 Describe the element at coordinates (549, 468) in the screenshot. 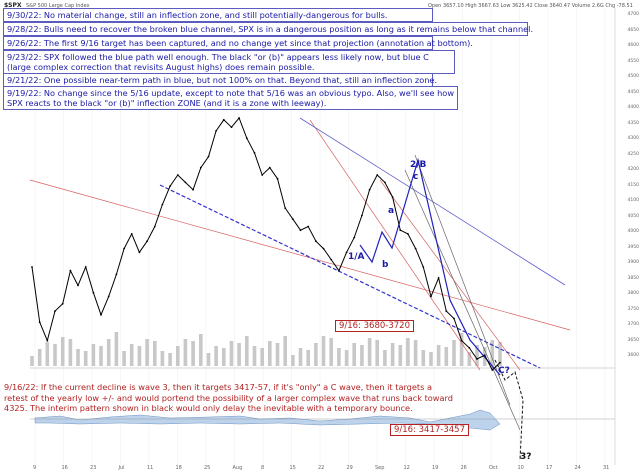

I see `date-axis-label: 17` at that location.